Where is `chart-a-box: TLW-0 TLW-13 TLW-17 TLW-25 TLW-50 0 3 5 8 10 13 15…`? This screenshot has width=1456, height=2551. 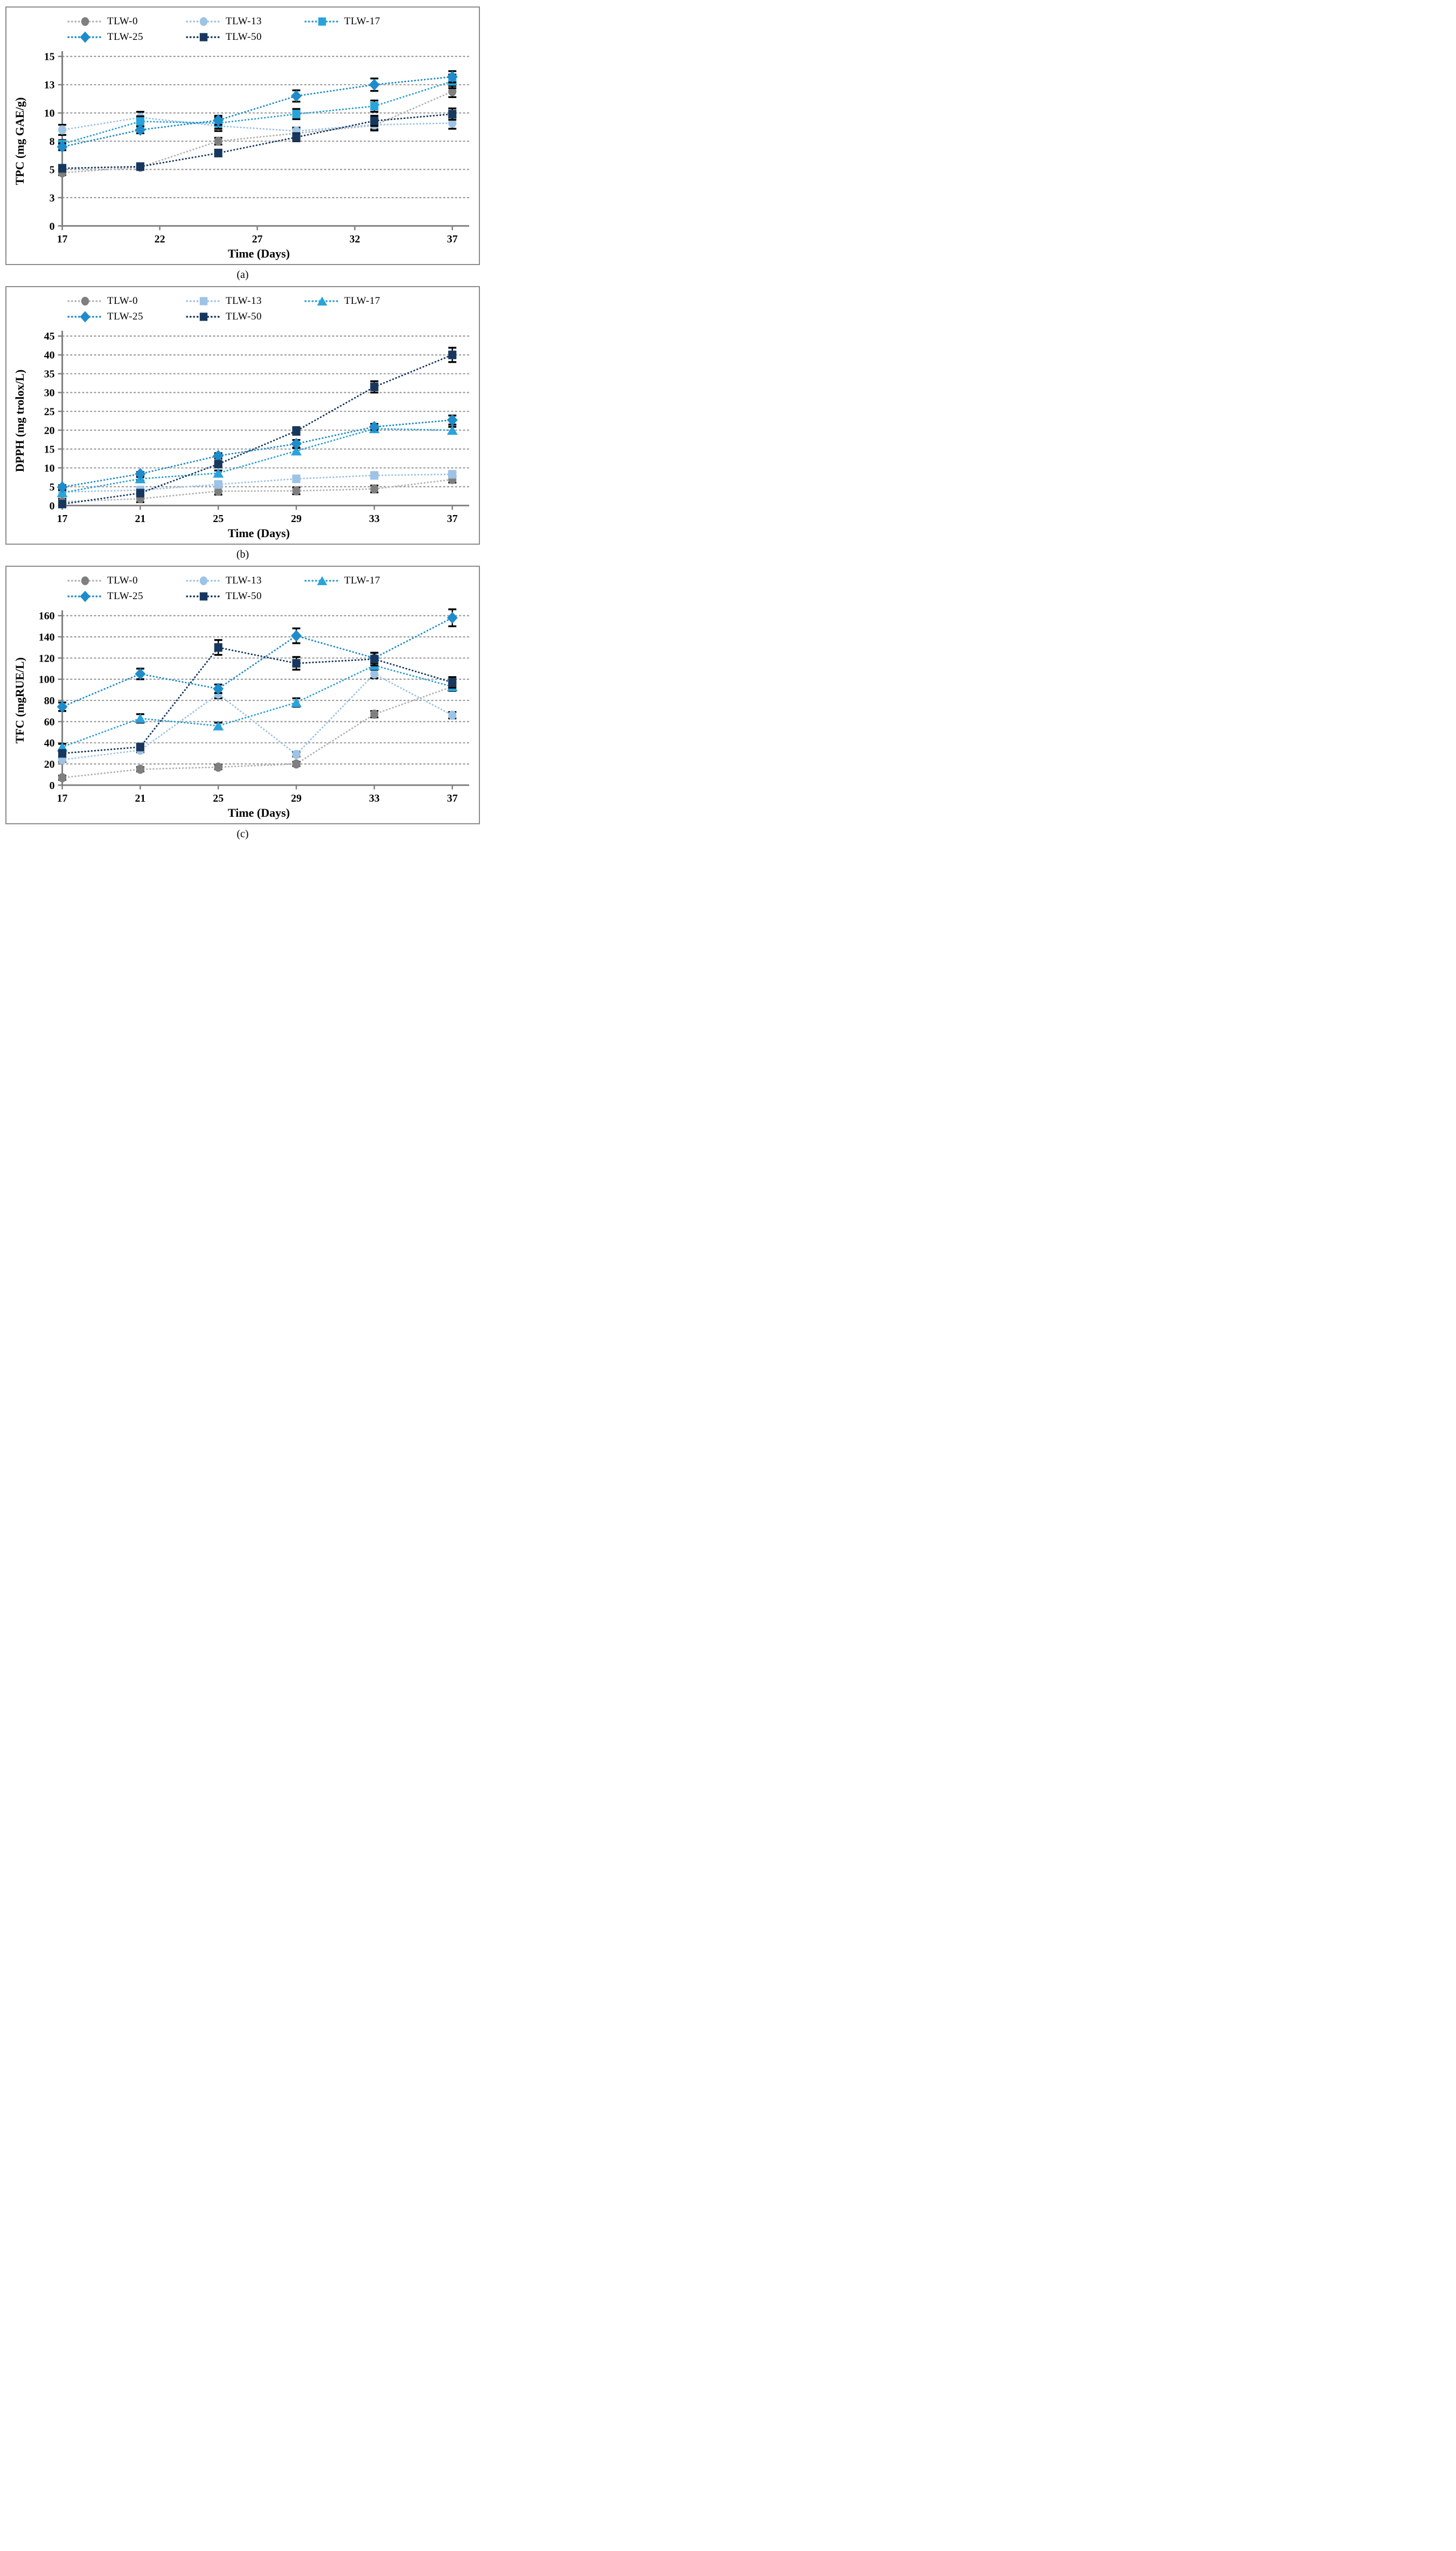 chart-a-box: TLW-0 TLW-13 TLW-17 TLW-25 TLW-50 0 3 5 8 10 13 15… is located at coordinates (242, 135).